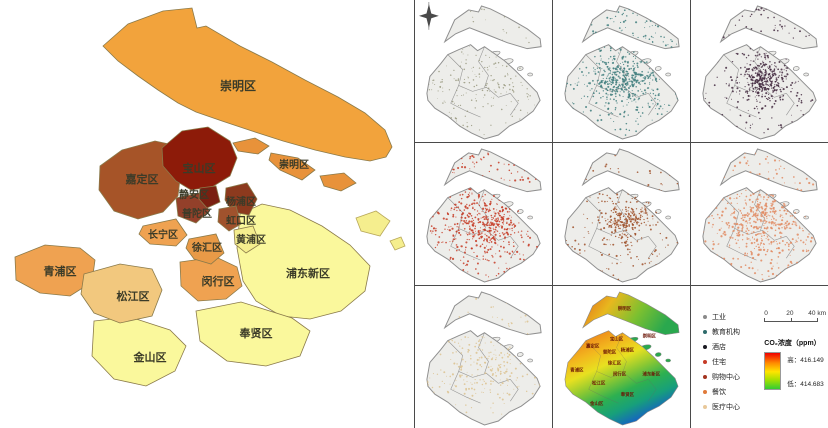 This screenshot has height=428, width=828. What do you see at coordinates (729, 407) in the screenshot?
I see `legend-item: 医疗中心` at bounding box center [729, 407].